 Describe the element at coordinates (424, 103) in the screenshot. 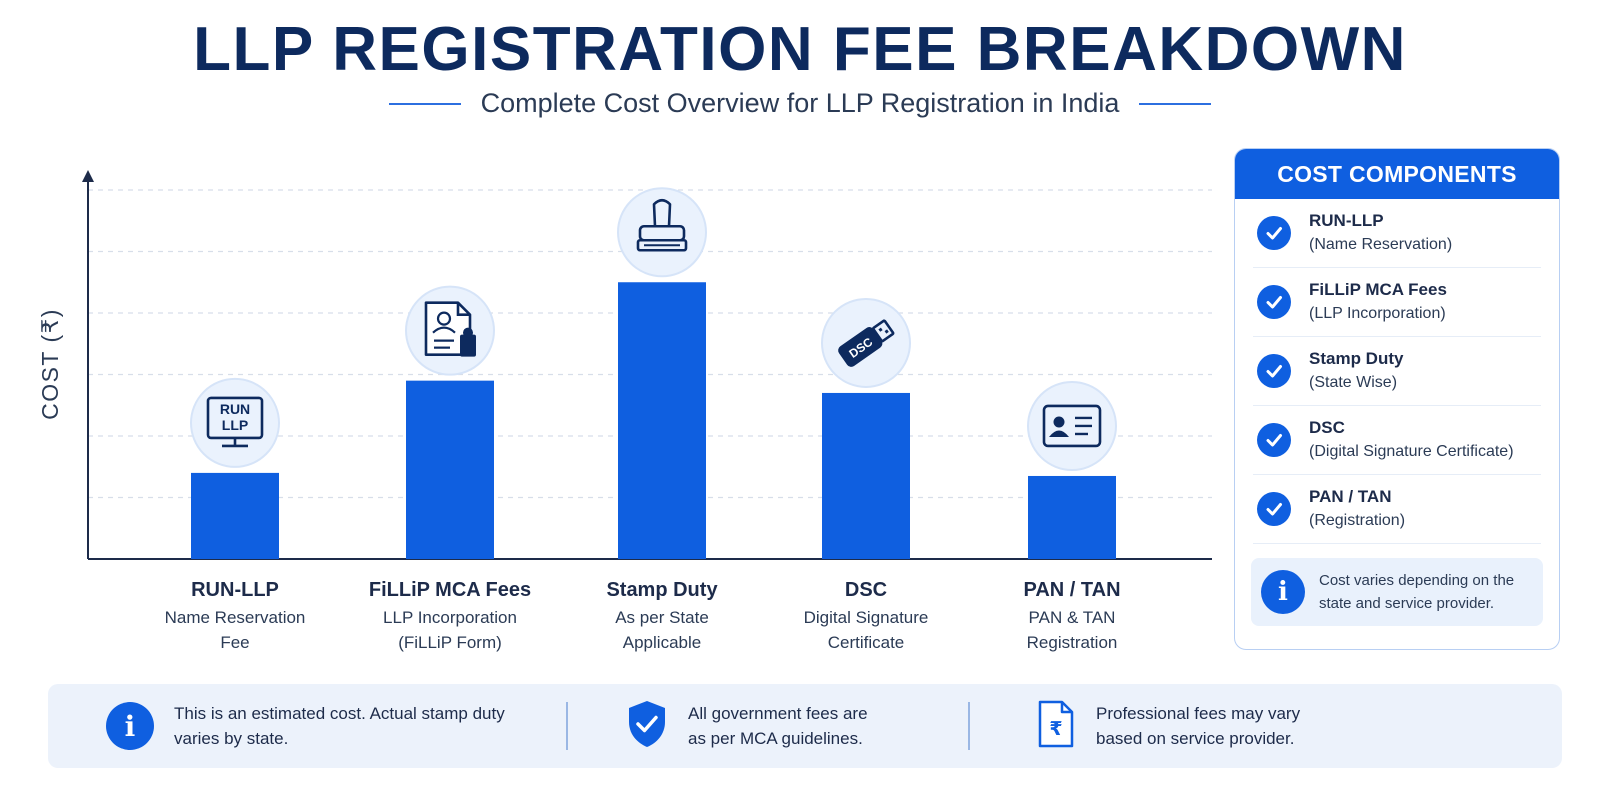

I see `subtitle-rule-left` at that location.